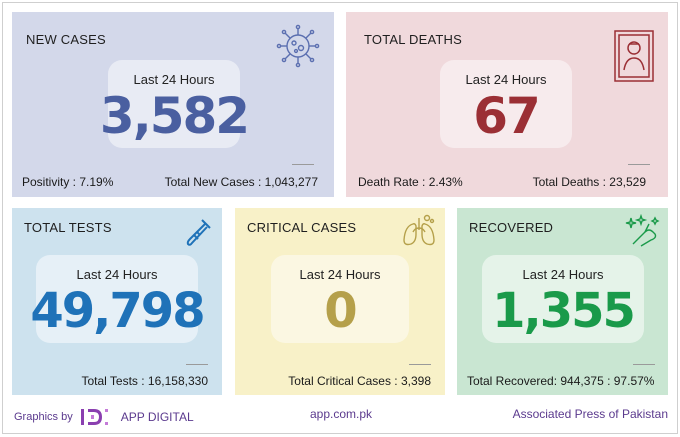 This screenshot has height=437, width=680. Describe the element at coordinates (644, 364) in the screenshot. I see `recovered-divider` at that location.